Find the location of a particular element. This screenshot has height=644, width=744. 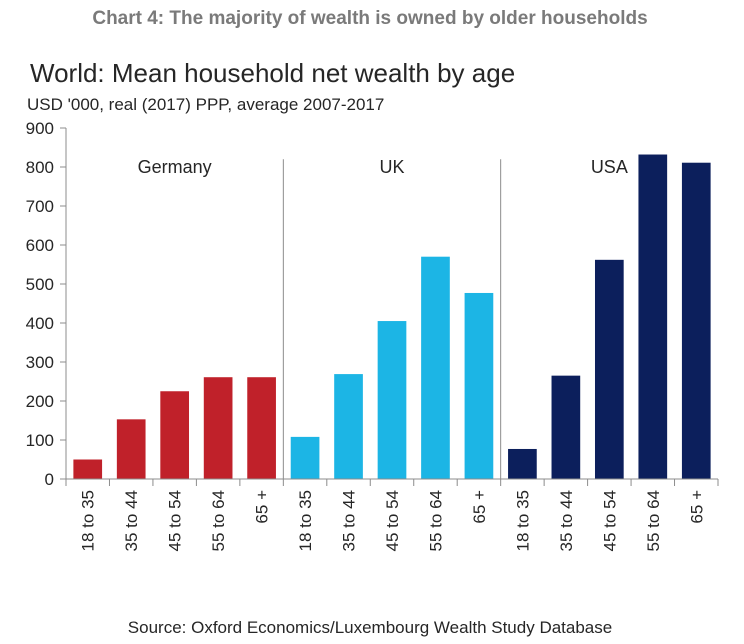

group-label-germany: Germany is located at coordinates (175, 167).